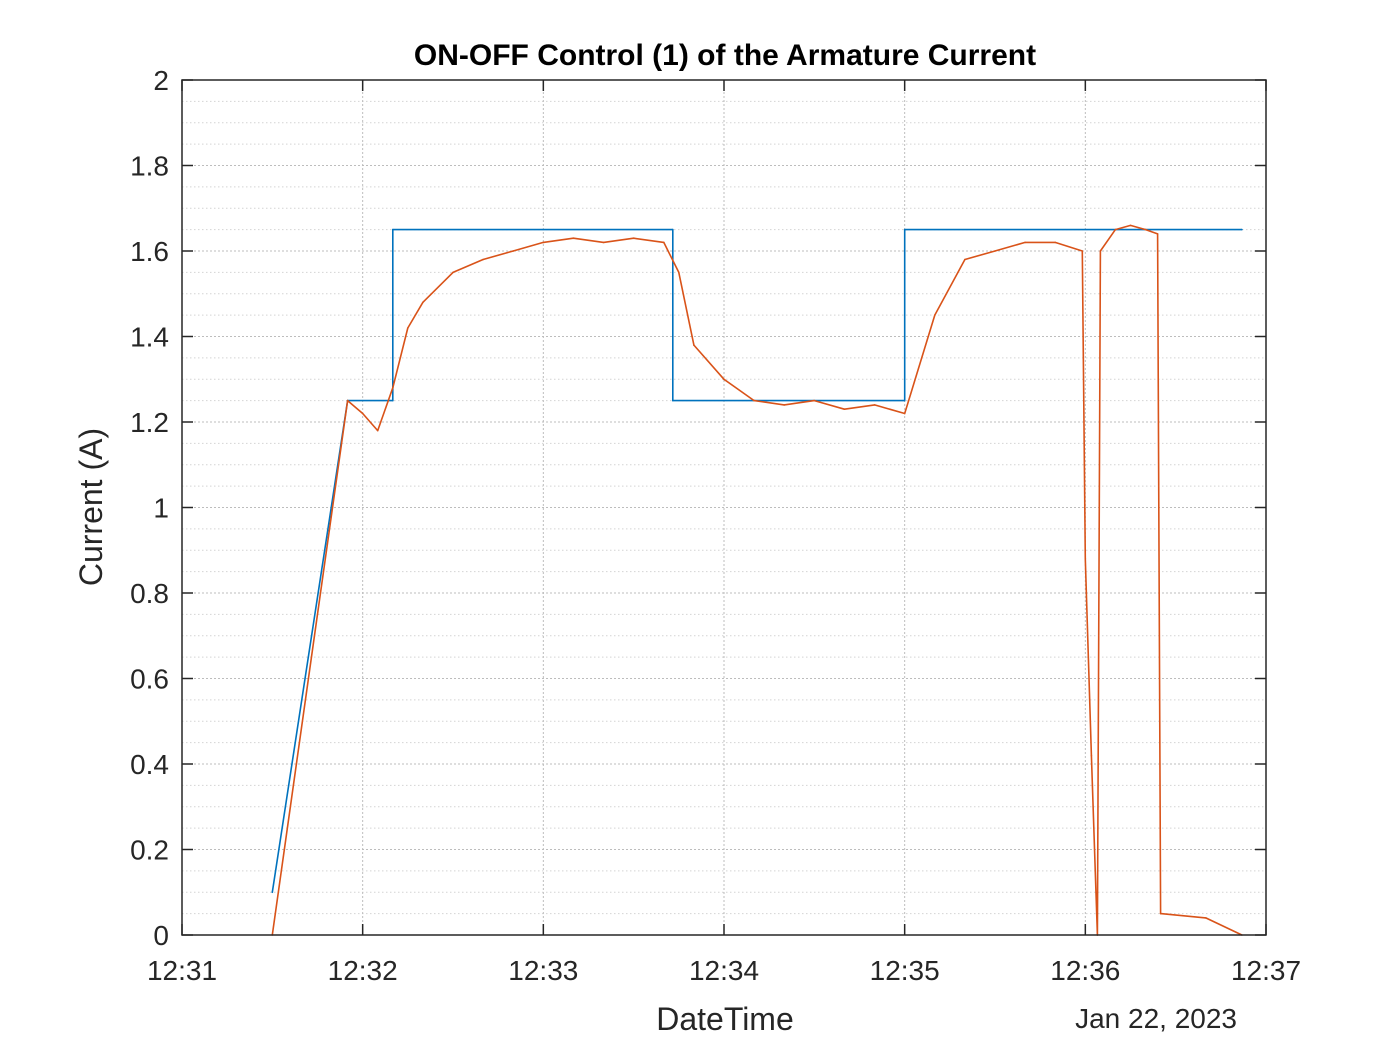  Describe the element at coordinates (1156, 1018) in the screenshot. I see `date-label: Jan 22, 2023` at that location.